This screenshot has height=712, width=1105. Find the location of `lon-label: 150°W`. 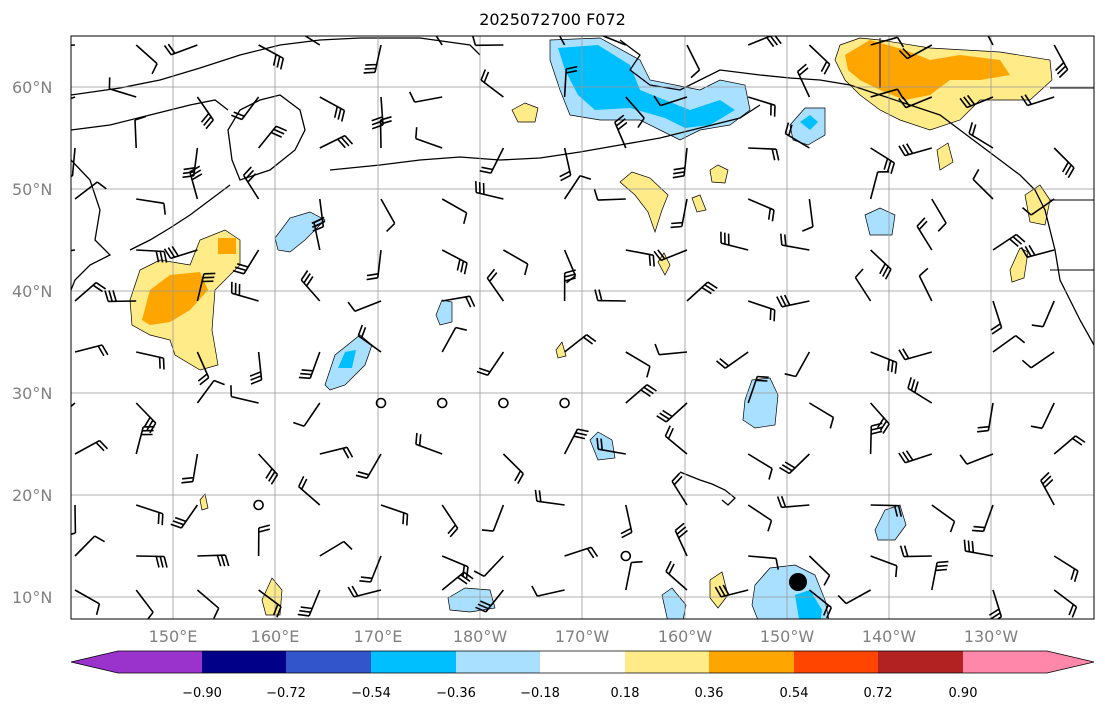

lon-label: 150°W is located at coordinates (787, 636).